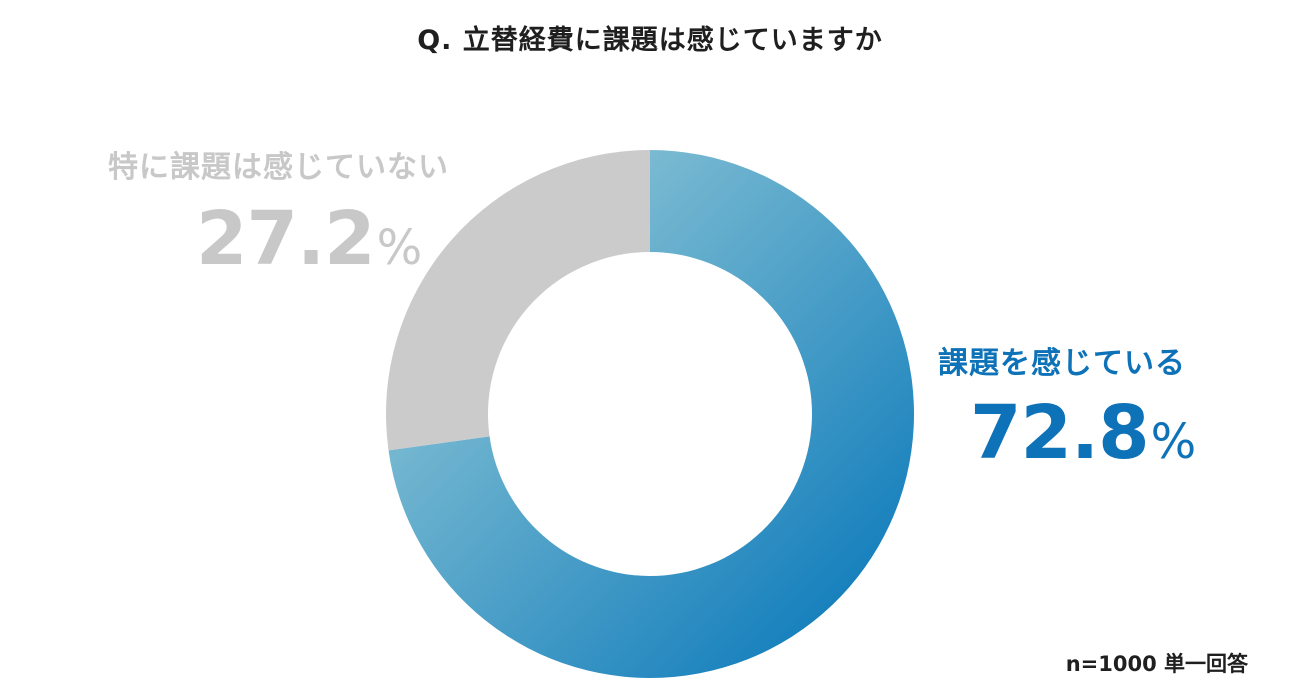 This screenshot has width=1300, height=700. I want to click on chart-title: Q. 立替経費に課題は感じていますか, so click(650, 40).